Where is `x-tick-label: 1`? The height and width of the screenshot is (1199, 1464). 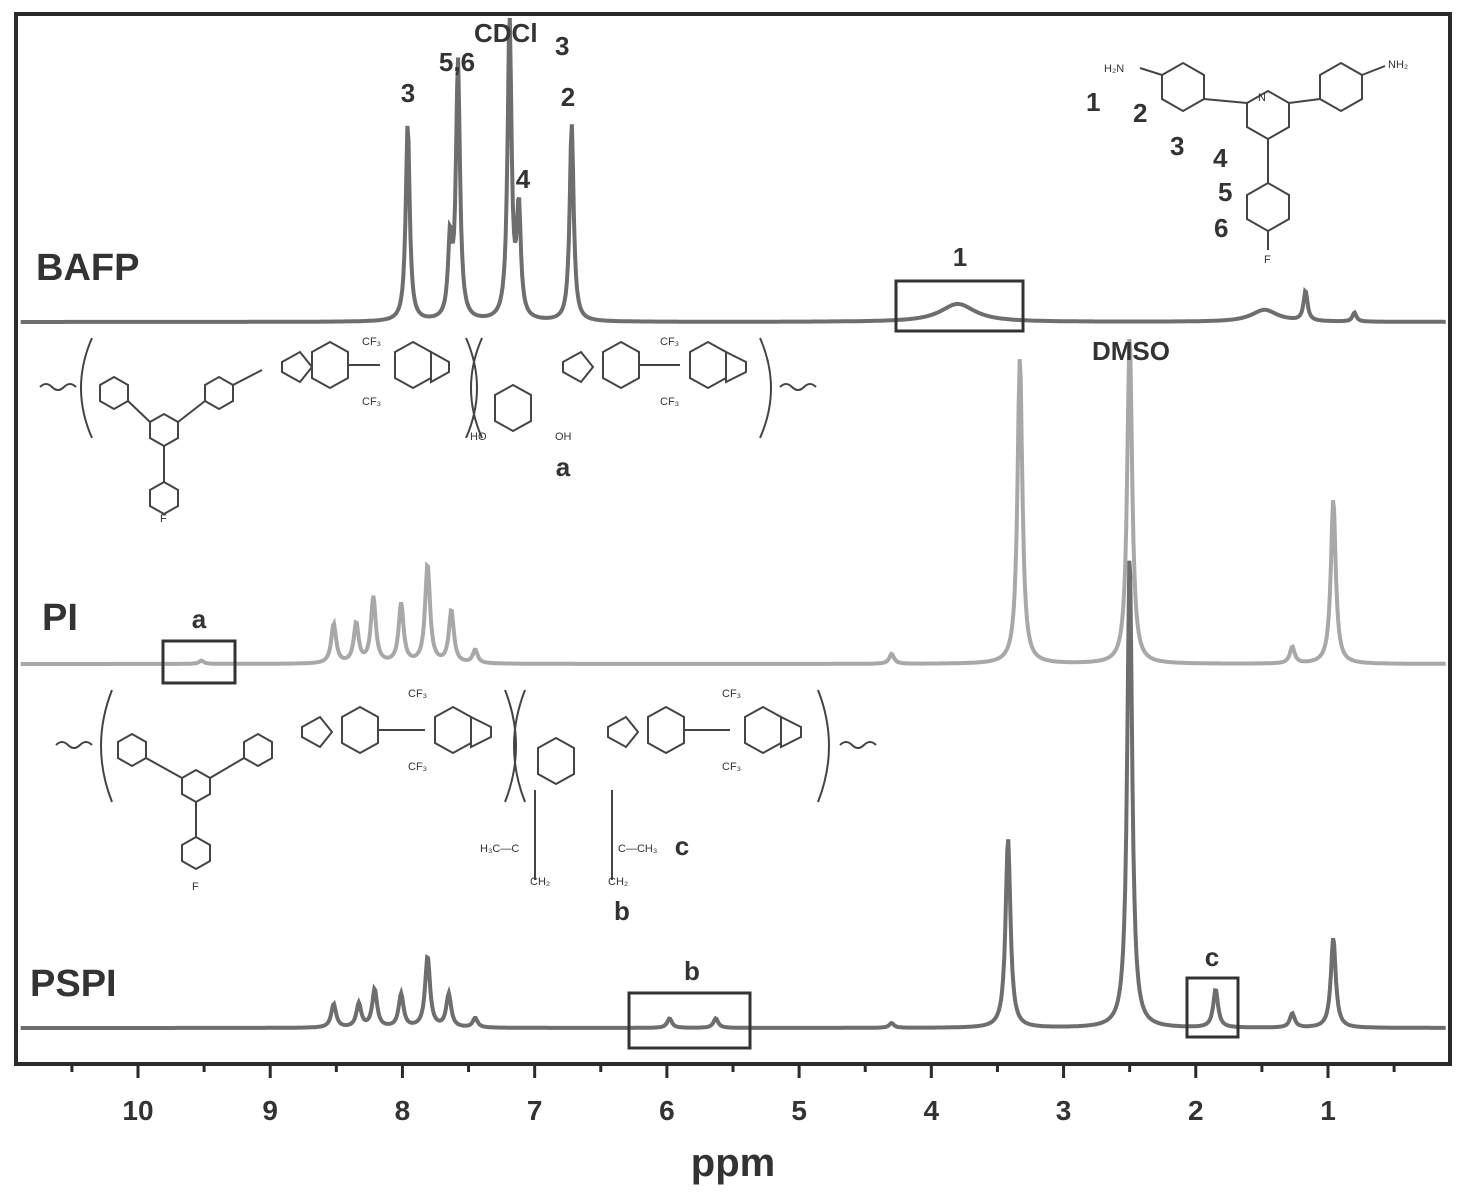 x-tick-label: 1 is located at coordinates (1328, 1110).